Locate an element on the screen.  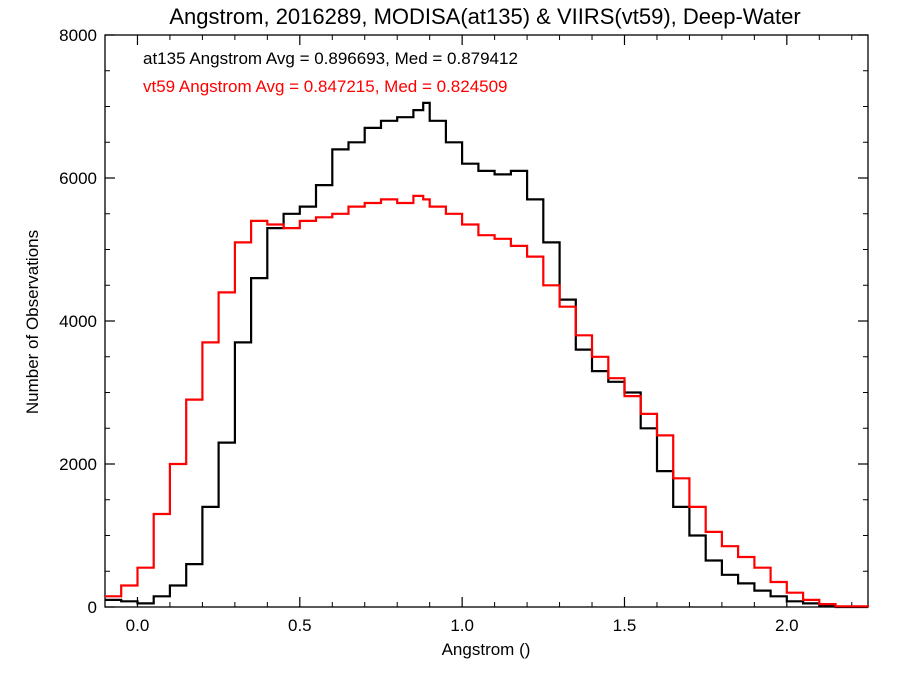
x-tick-label: 1.0 is located at coordinates (462, 625).